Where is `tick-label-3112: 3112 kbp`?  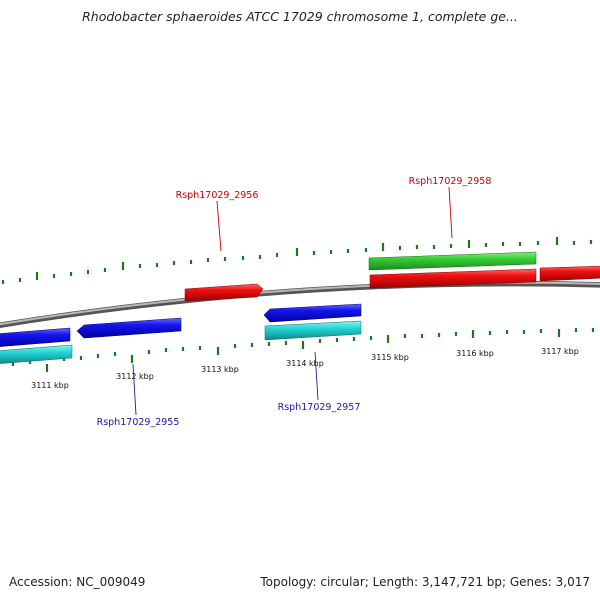 tick-label-3112: 3112 kbp is located at coordinates (135, 376).